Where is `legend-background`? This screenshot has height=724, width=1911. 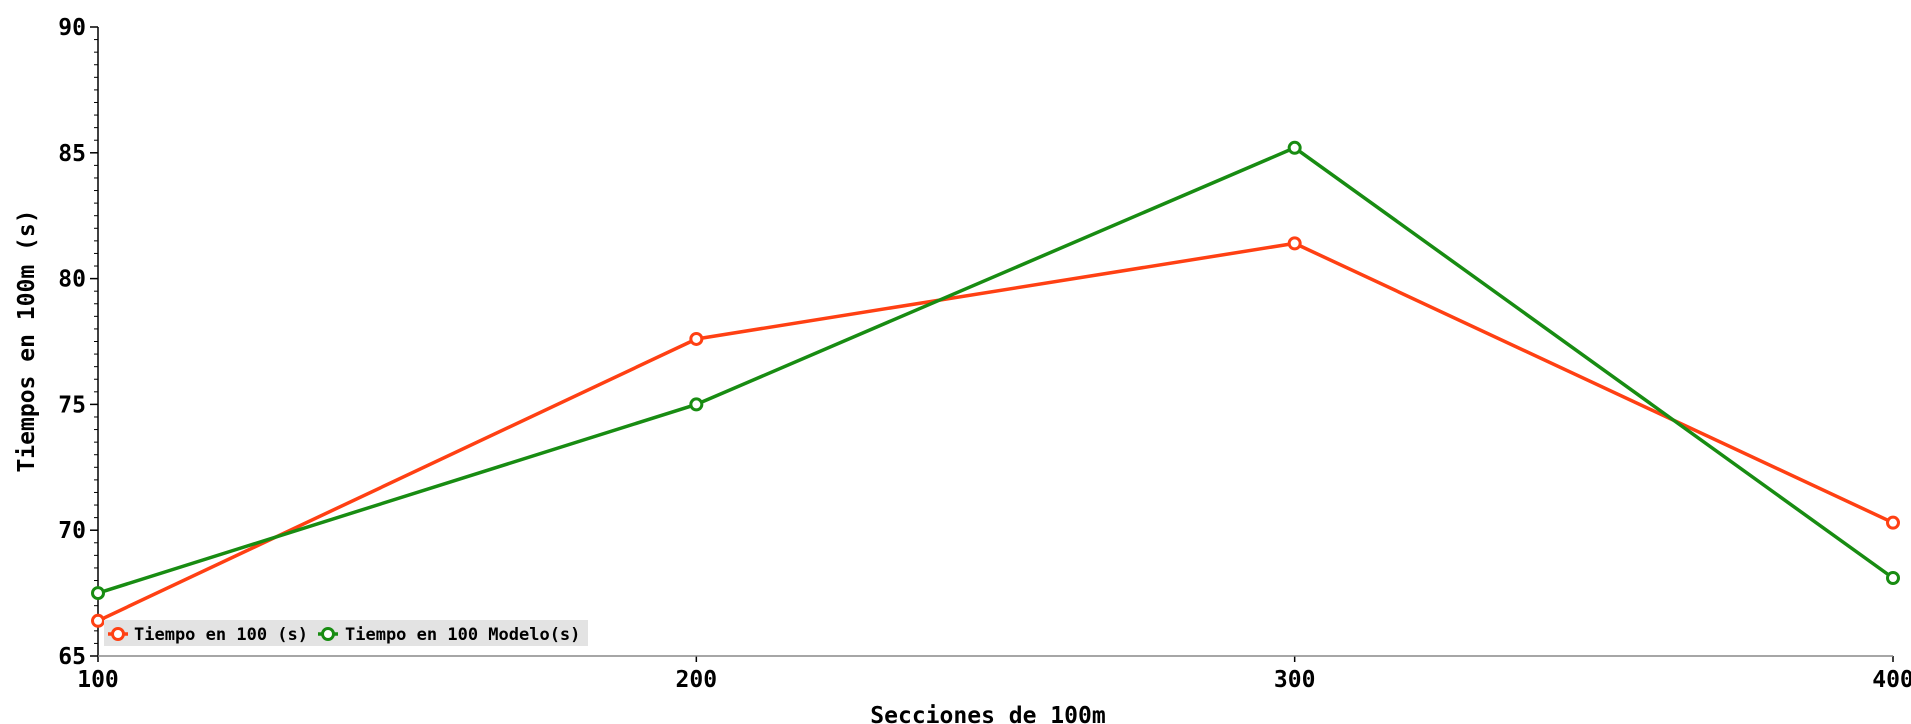 legend-background is located at coordinates (346, 633).